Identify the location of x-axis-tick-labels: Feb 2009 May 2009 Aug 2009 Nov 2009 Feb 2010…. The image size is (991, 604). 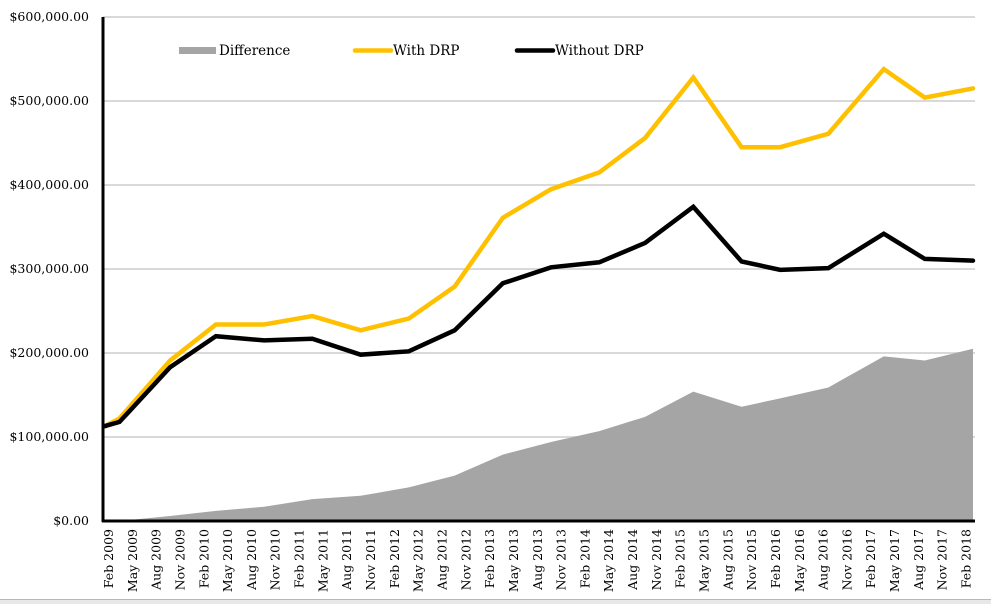
(537, 560).